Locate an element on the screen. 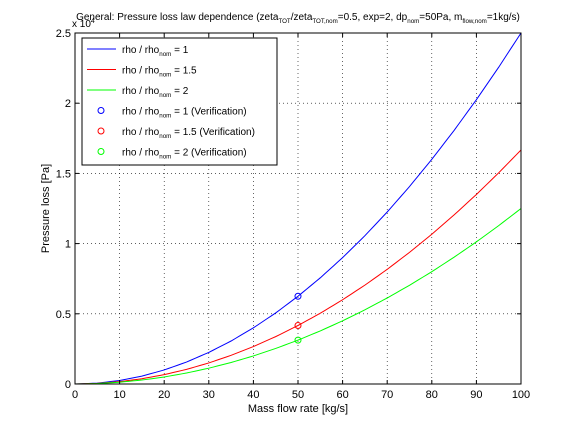 This screenshot has width=577, height=432. exponent-base: x 10 is located at coordinates (81, 24).